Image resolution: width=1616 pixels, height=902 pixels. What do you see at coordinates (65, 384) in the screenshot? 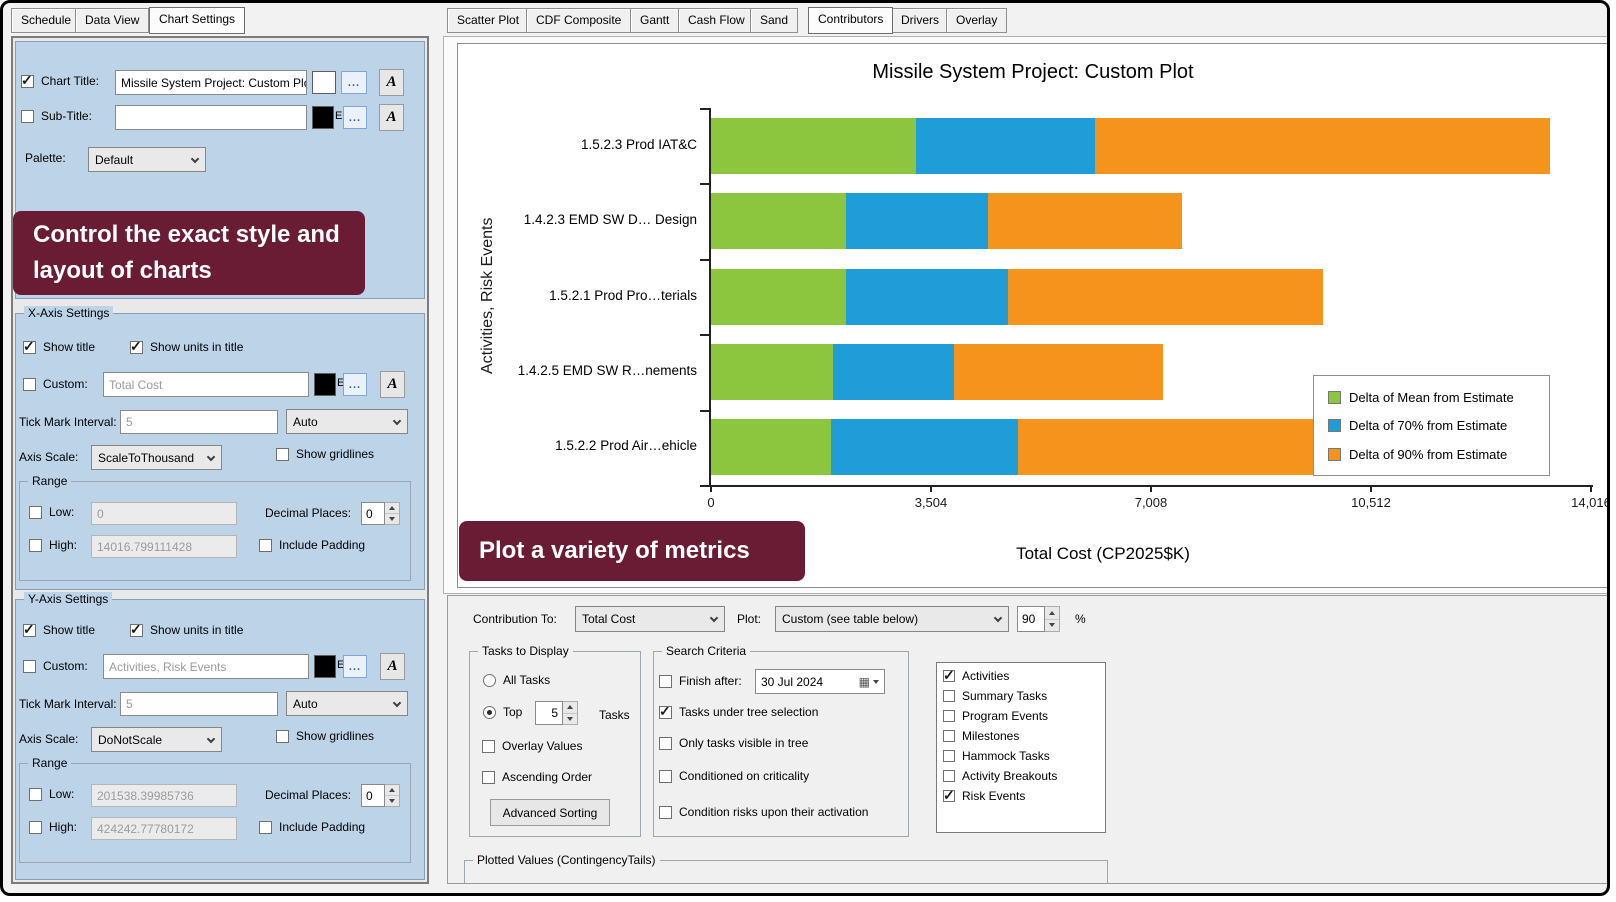
I see `x-custom-label: Custom:` at bounding box center [65, 384].